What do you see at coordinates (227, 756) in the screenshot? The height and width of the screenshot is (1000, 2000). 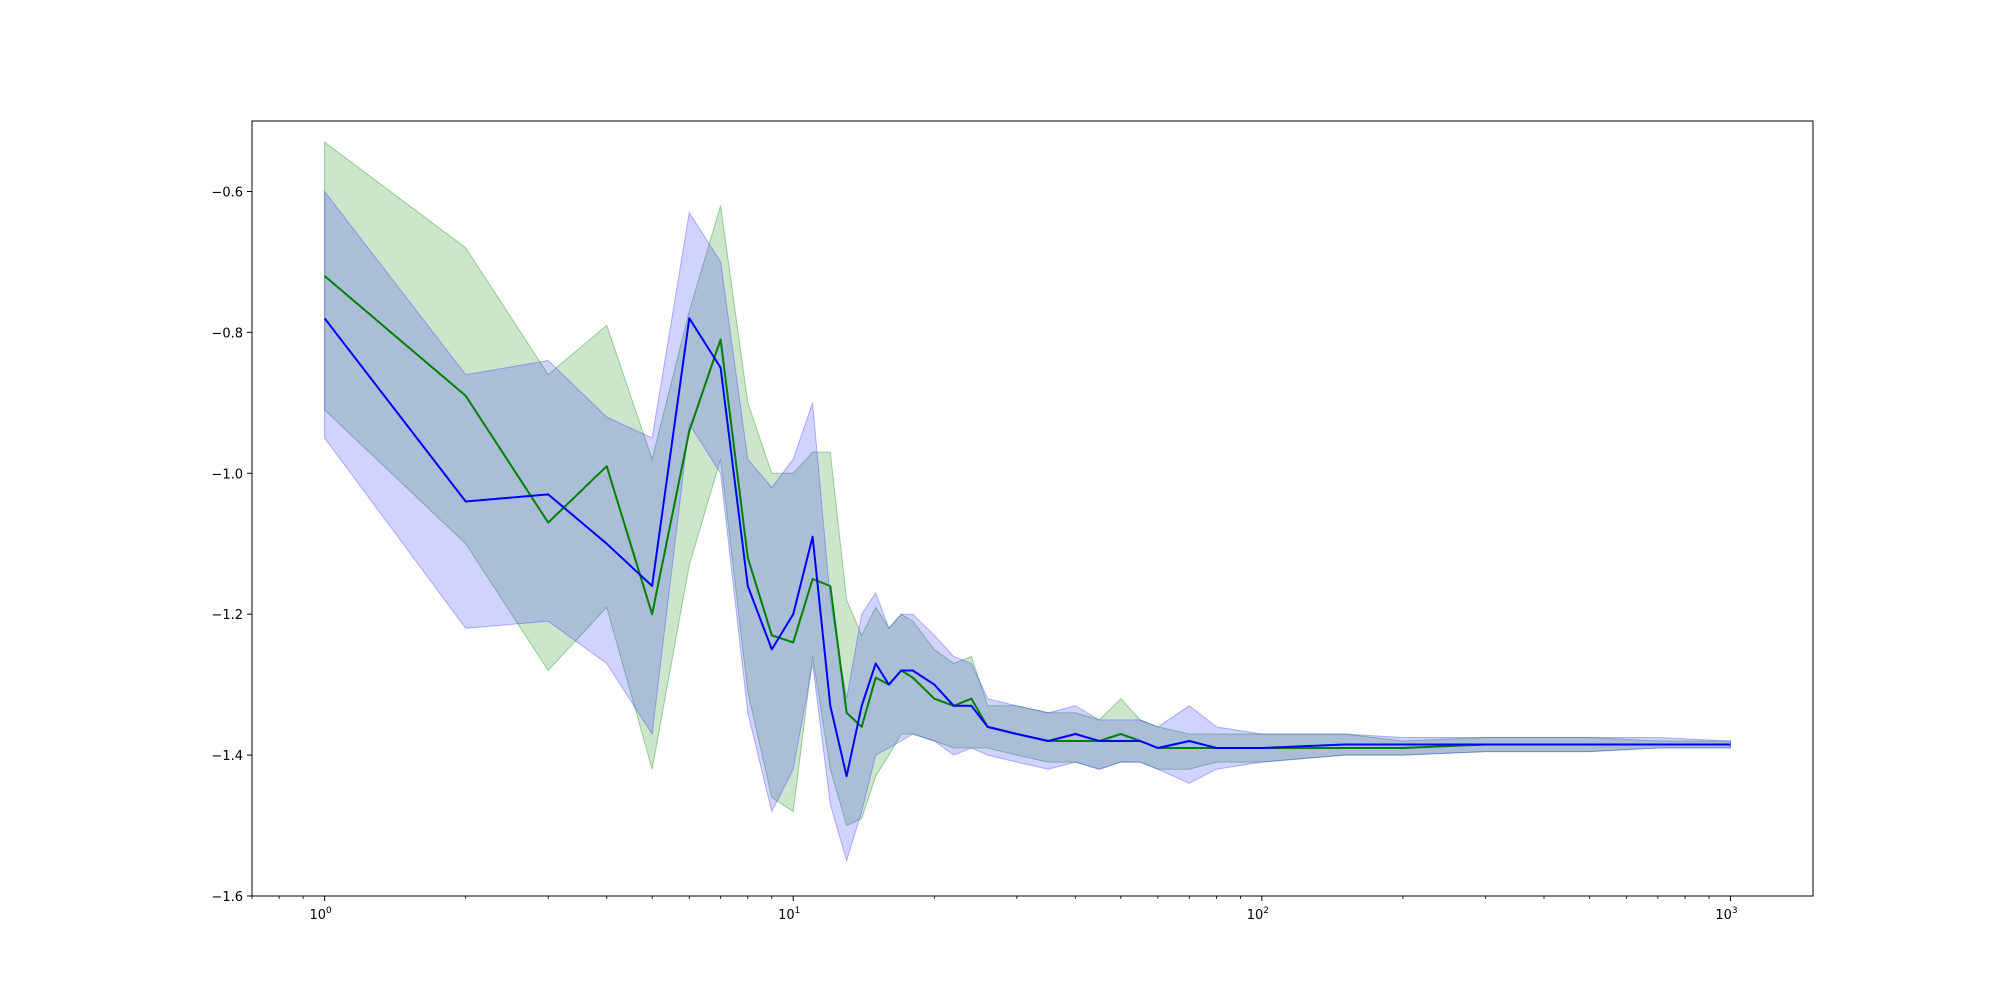 I see `y-tick-label: −1.4` at bounding box center [227, 756].